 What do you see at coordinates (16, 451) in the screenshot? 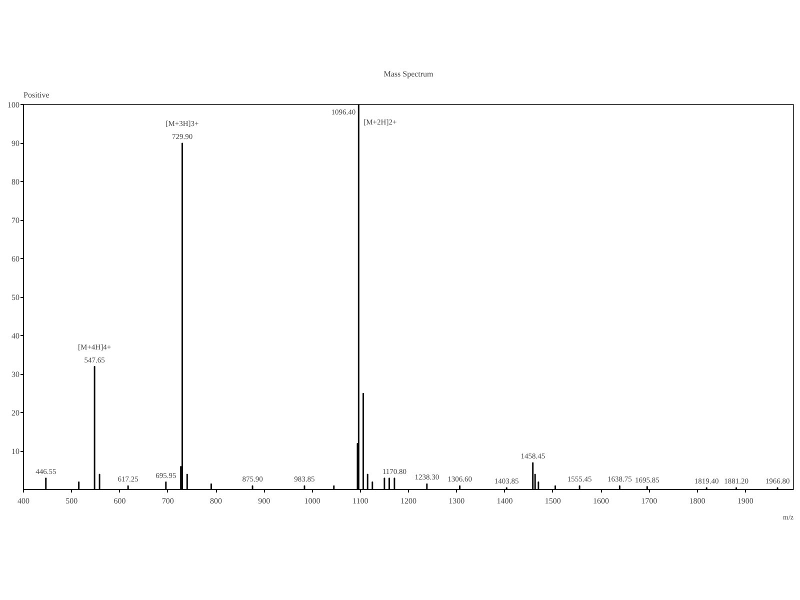
I see `y-tick-label: 10` at bounding box center [16, 451].